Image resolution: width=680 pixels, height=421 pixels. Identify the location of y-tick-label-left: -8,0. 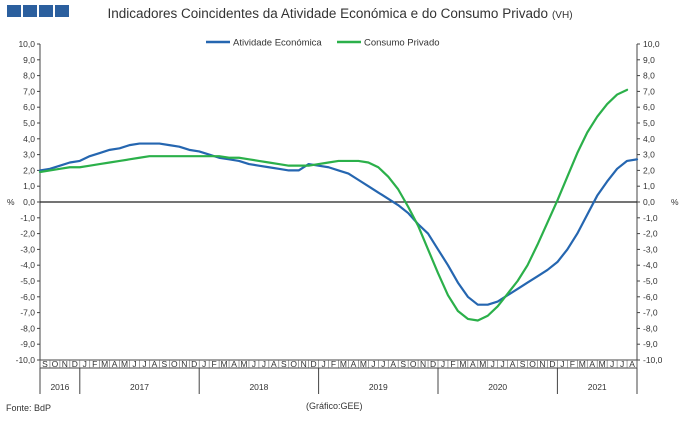
(27, 328).